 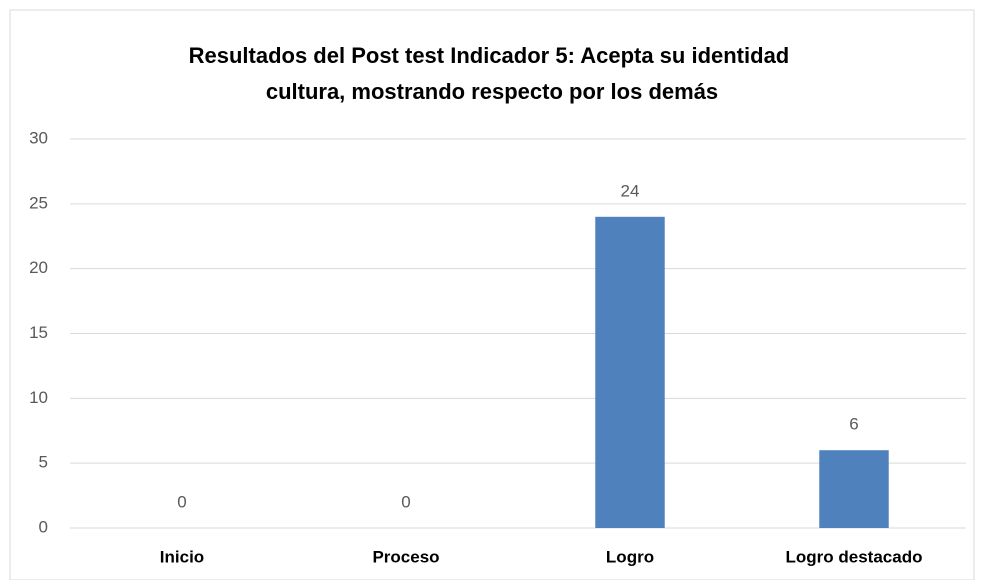 I want to click on y-tick-label: 0, so click(x=43, y=526).